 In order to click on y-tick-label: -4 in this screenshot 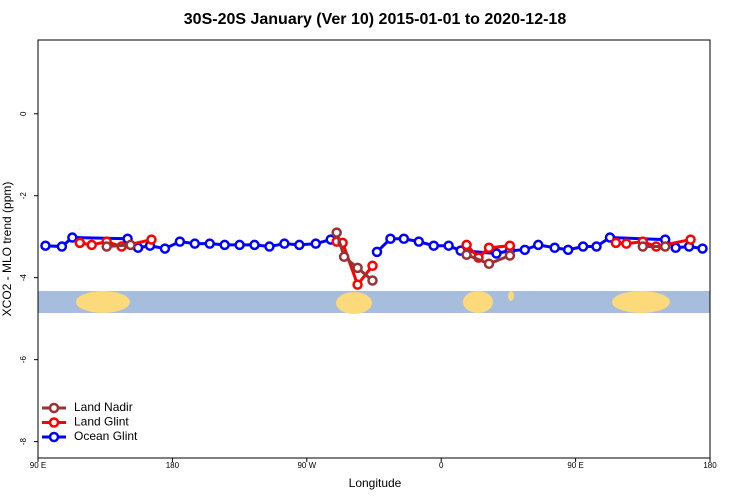, I will do `click(23, 278)`.